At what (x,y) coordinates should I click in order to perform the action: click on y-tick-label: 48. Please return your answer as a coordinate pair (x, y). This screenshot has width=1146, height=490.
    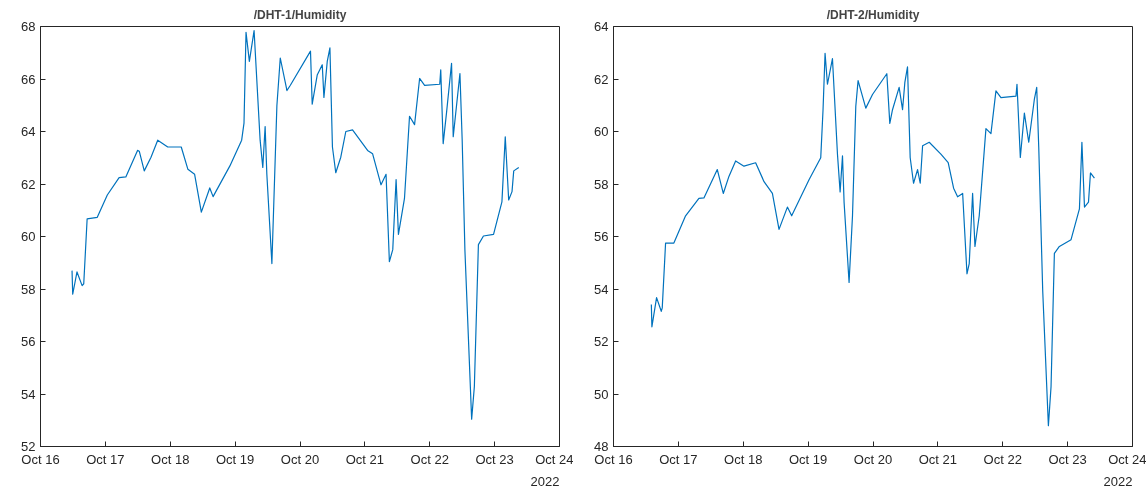
    Looking at the image, I should click on (601, 446).